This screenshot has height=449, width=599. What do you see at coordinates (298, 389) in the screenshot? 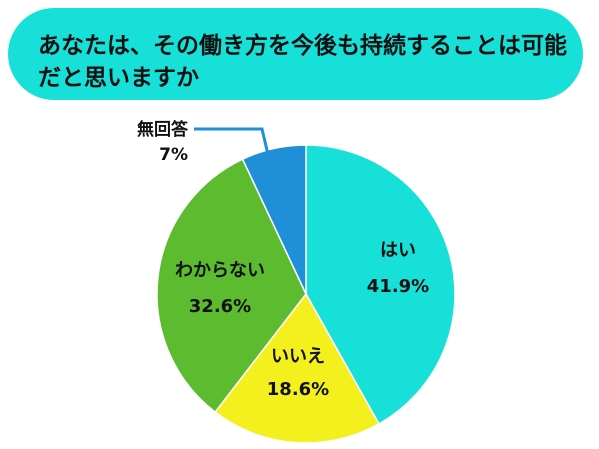
I see `slice-value-label-2: 18.6%` at bounding box center [298, 389].